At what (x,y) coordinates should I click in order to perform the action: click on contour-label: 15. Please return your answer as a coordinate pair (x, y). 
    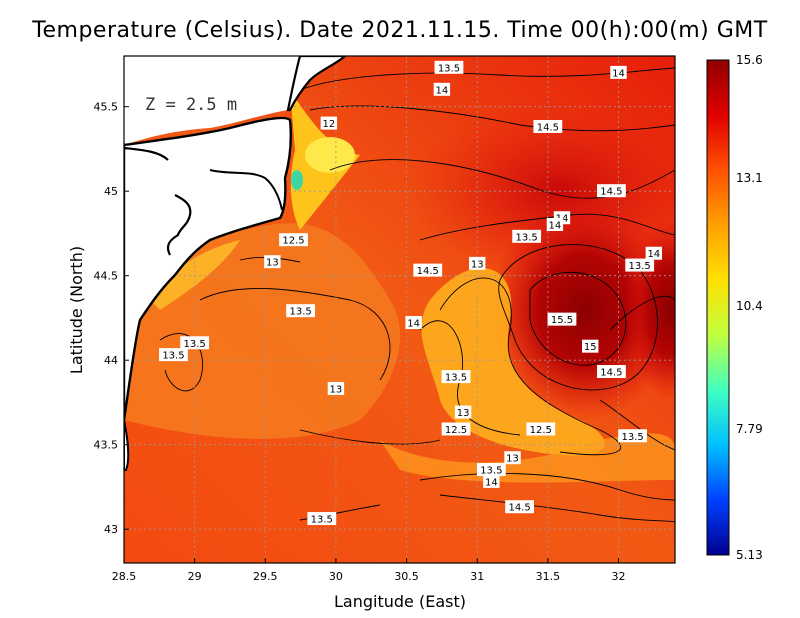
    Looking at the image, I should click on (590, 346).